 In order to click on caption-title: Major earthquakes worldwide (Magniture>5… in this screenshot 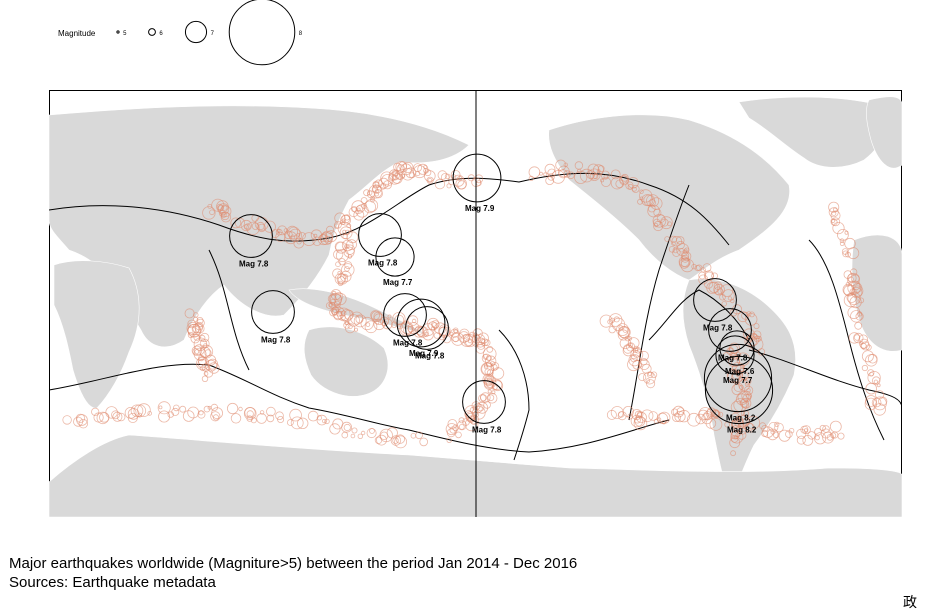, I will do `click(293, 563)`.